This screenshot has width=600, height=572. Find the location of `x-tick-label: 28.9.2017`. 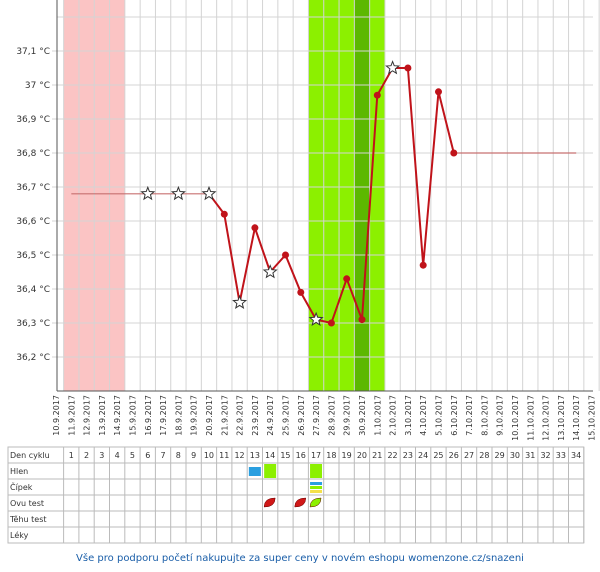

x-tick-label: 28.9.2017 is located at coordinates (331, 415).